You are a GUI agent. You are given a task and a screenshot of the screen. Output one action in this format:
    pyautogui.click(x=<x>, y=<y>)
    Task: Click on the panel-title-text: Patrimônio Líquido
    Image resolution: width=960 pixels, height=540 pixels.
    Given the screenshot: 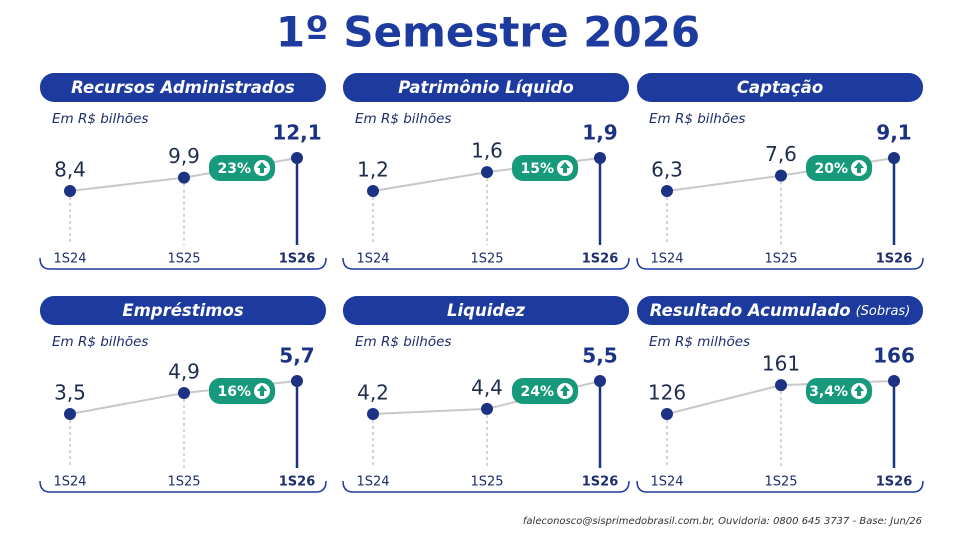 What is the action you would take?
    pyautogui.click(x=485, y=87)
    